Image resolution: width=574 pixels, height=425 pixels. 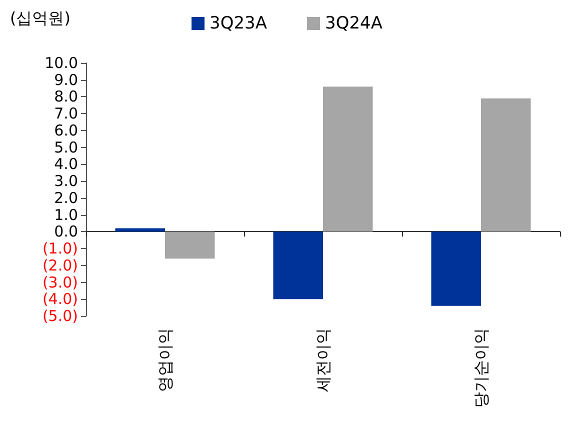 What do you see at coordinates (66, 197) in the screenshot?
I see `y-tick-label: 2.0` at bounding box center [66, 197].